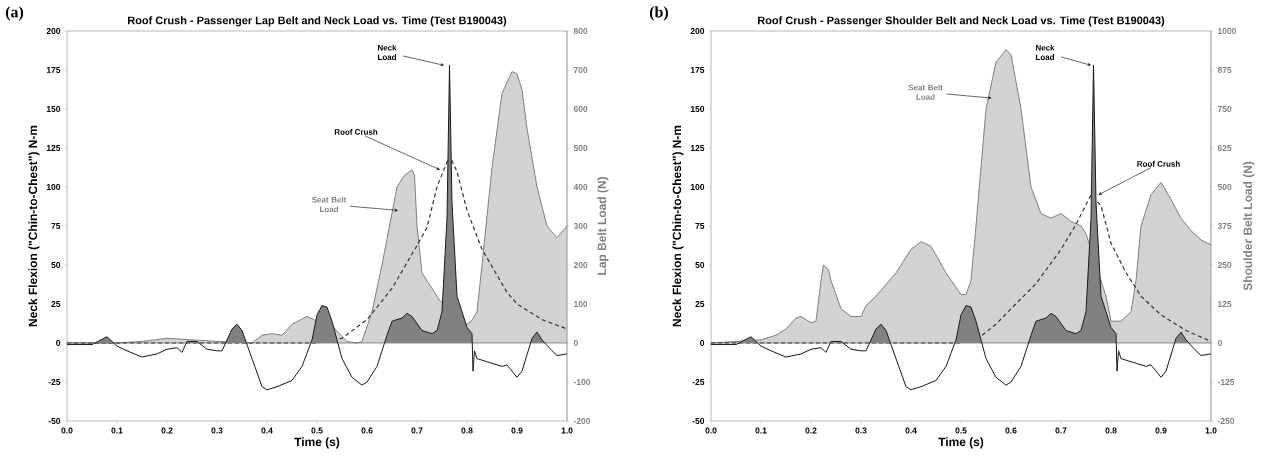 This screenshot has width=1274, height=470. What do you see at coordinates (1224, 265) in the screenshot?
I see `y2-tick-label: 250` at bounding box center [1224, 265].